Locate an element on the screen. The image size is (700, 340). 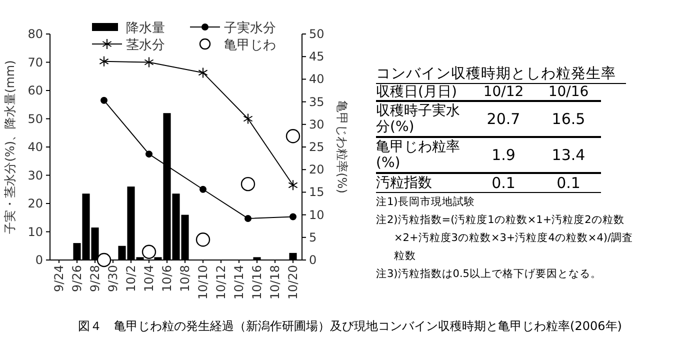
y-tick-label: 20 is located at coordinates (35, 203).